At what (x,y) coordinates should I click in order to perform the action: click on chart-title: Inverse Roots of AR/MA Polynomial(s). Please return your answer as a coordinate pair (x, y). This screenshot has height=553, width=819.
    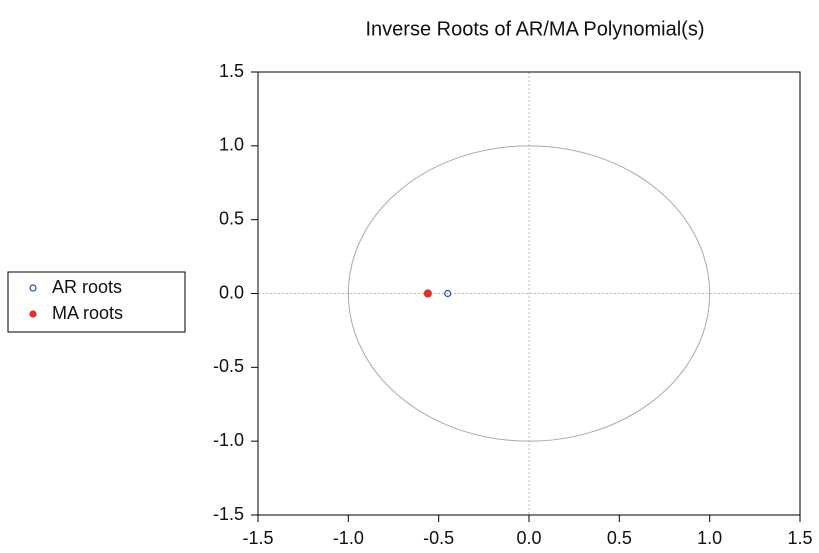
    Looking at the image, I should click on (534, 29).